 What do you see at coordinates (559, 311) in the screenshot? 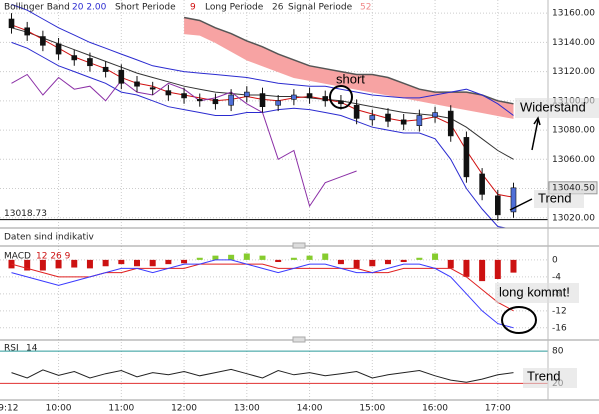
I see `y-tick-label: -12` at bounding box center [559, 311].